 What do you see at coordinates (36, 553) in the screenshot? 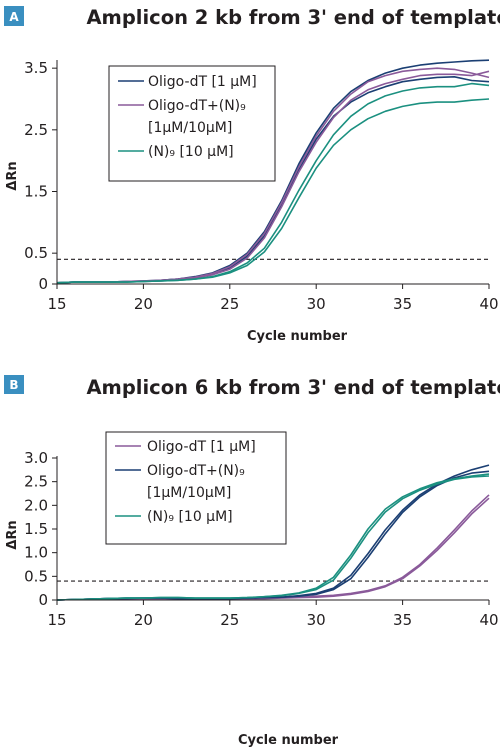
I see `y-tick-label: 1.0` at bounding box center [36, 553].